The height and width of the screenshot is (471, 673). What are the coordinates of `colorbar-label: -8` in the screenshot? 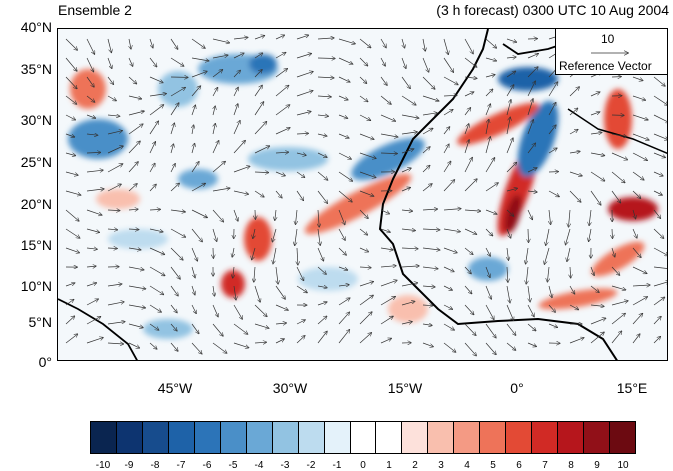 It's located at (155, 465).